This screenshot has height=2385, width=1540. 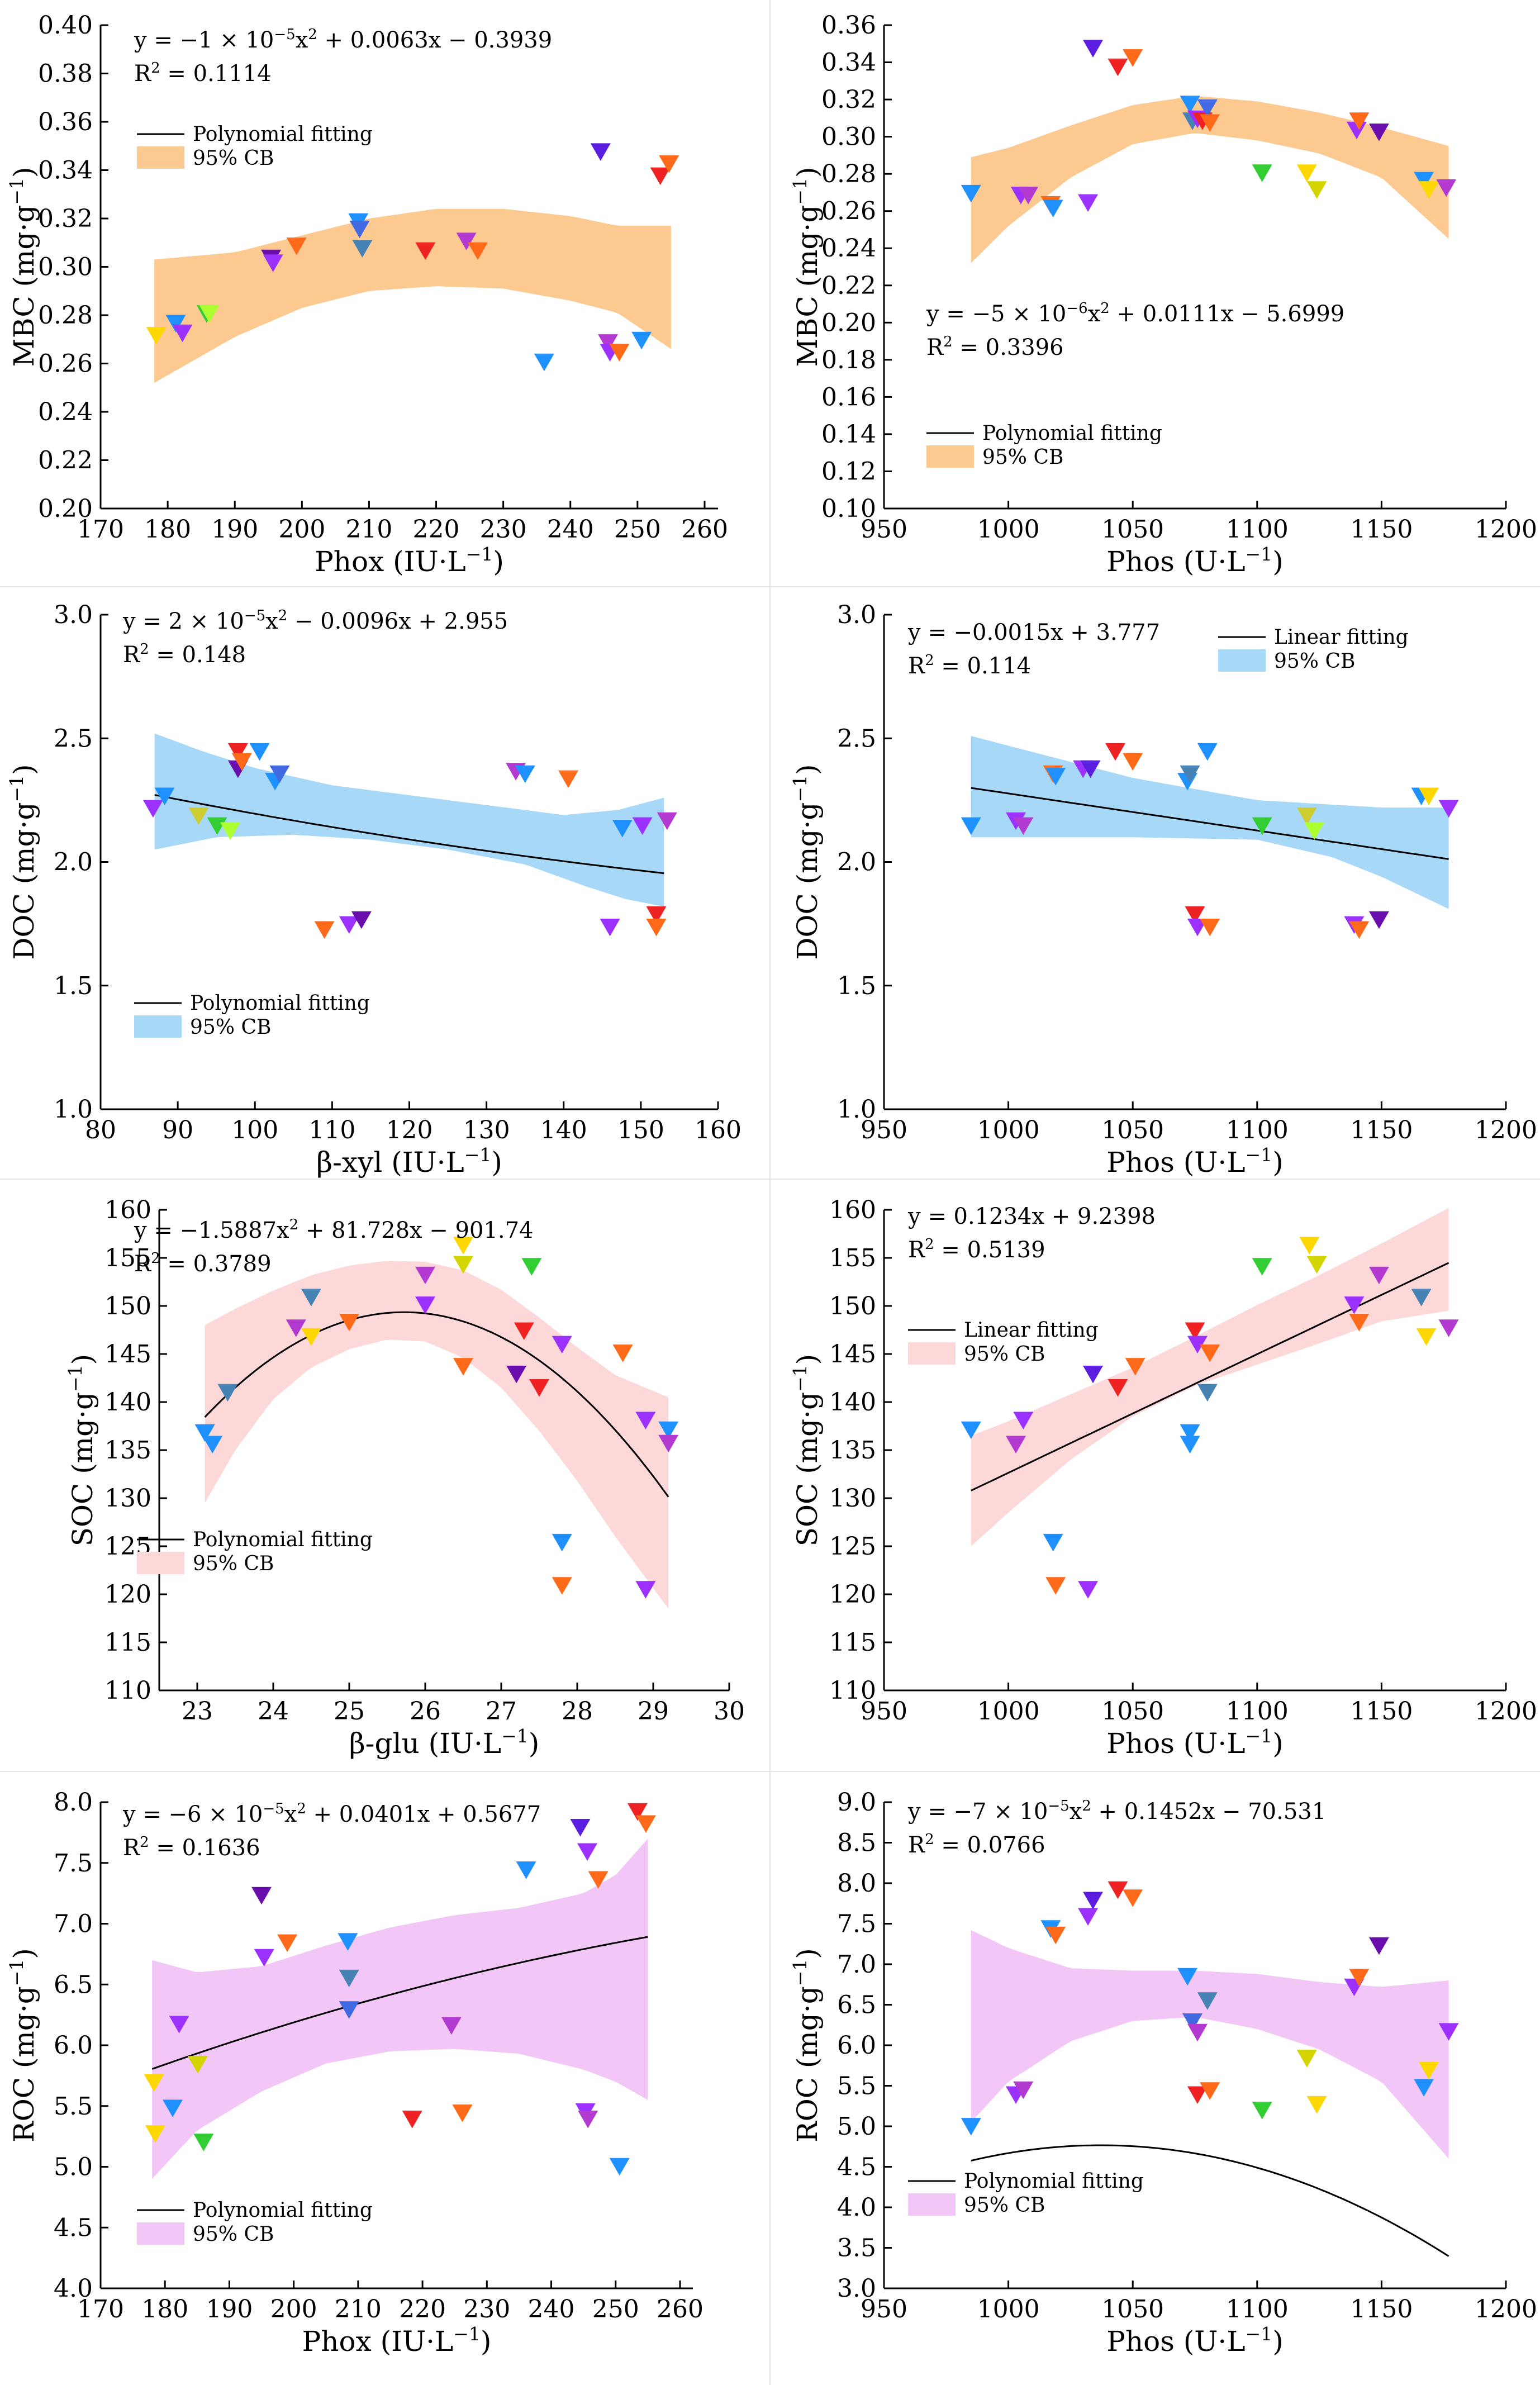 What do you see at coordinates (66, 315) in the screenshot?
I see `y-tick-label: 0.28` at bounding box center [66, 315].